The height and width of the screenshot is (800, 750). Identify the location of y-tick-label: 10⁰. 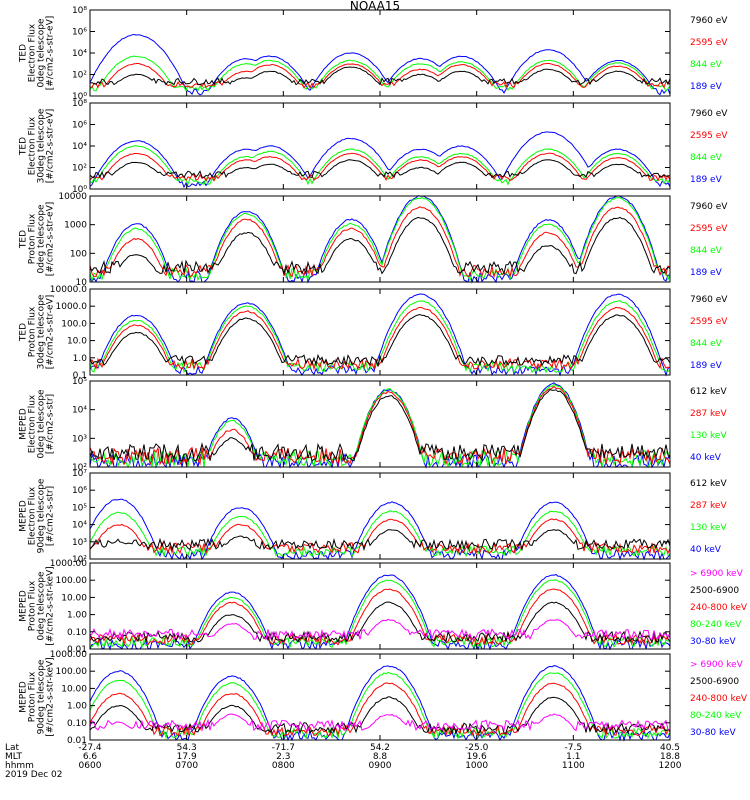
(79, 97).